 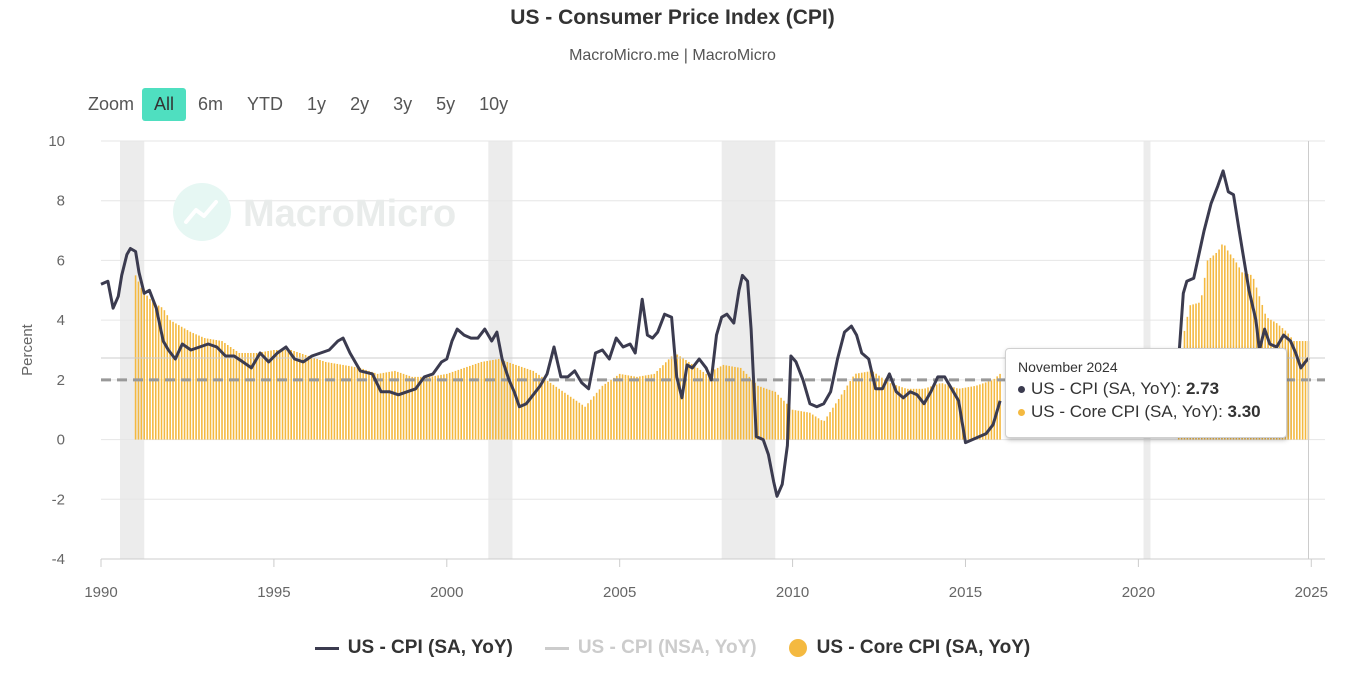 What do you see at coordinates (650, 648) in the screenshot?
I see `legend-item-cpi-nsa: US - CPI (NSA, YoY)` at bounding box center [650, 648].